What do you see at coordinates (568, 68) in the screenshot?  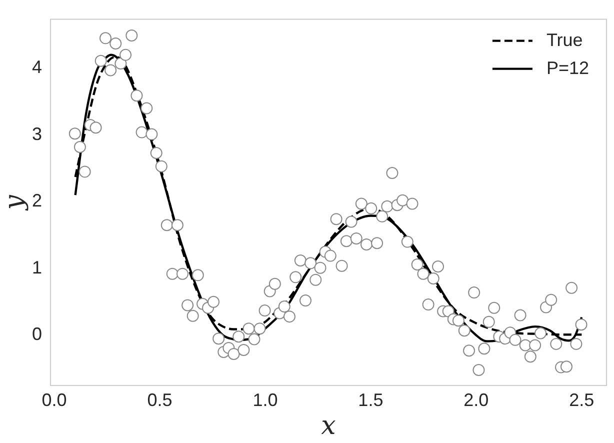 I see `legend-label: P=12` at bounding box center [568, 68].